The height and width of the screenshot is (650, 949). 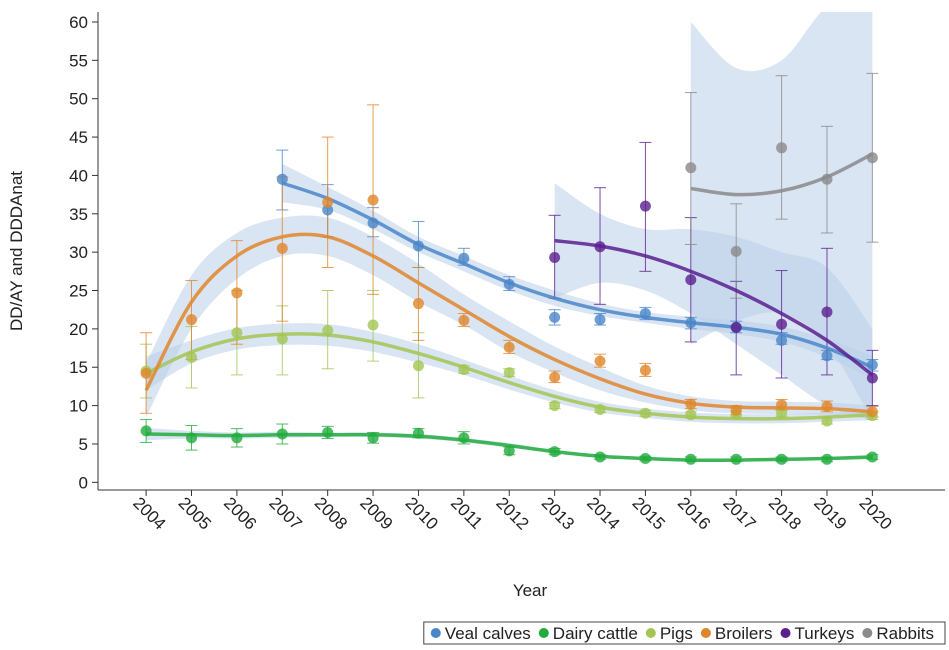 What do you see at coordinates (240, 513) in the screenshot?
I see `x-tick-label: 2006` at bounding box center [240, 513].